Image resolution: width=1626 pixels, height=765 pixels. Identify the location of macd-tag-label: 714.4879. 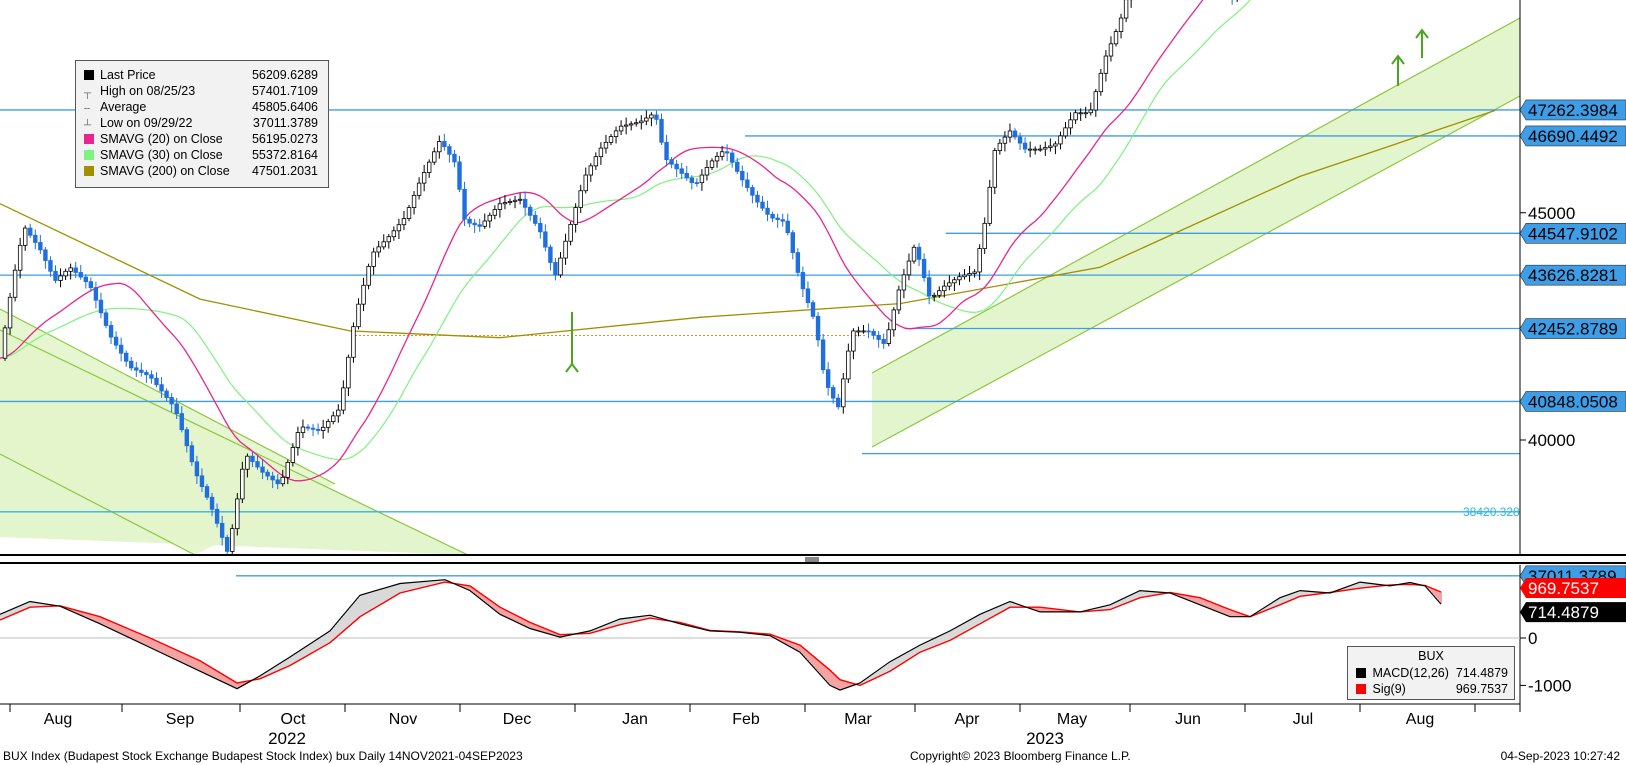
(1563, 612).